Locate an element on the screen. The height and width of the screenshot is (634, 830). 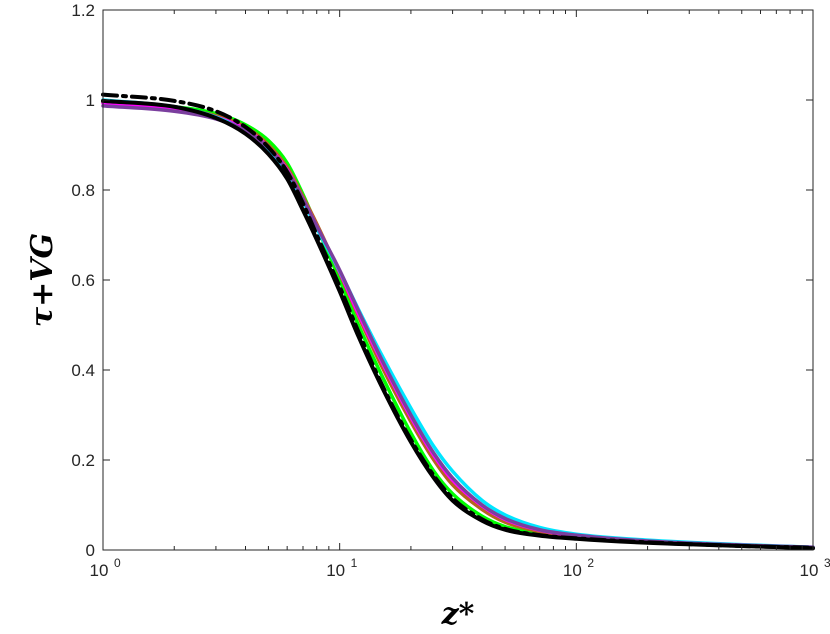
x-tick-label-exponent: 2 is located at coordinates (590, 563).